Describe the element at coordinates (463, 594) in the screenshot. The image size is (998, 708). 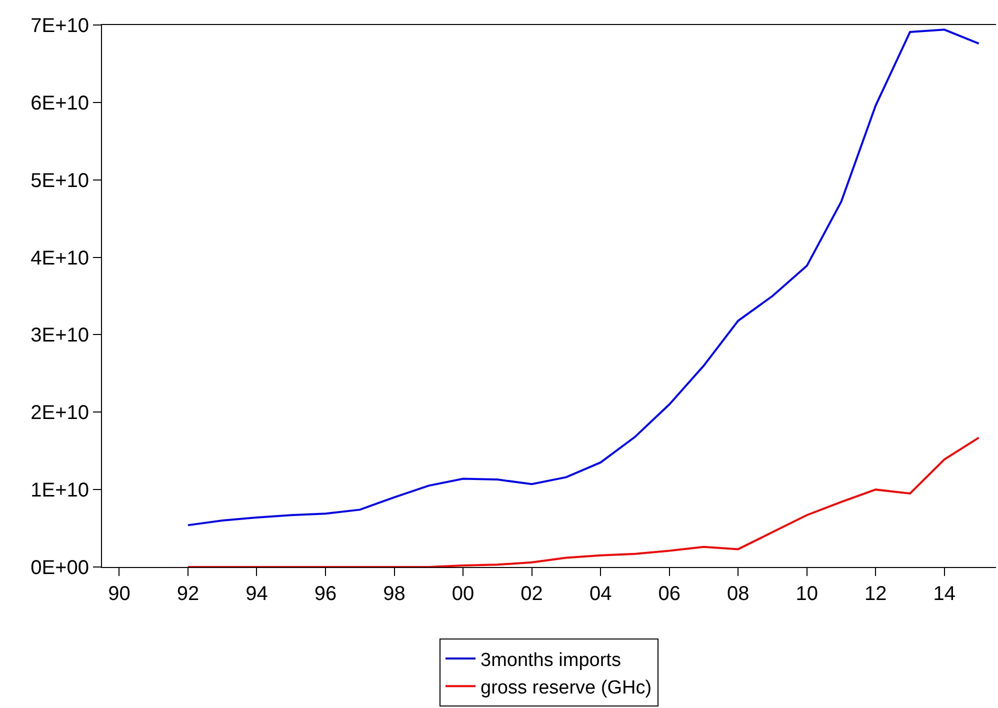
I see `x-tick-label: 00` at that location.